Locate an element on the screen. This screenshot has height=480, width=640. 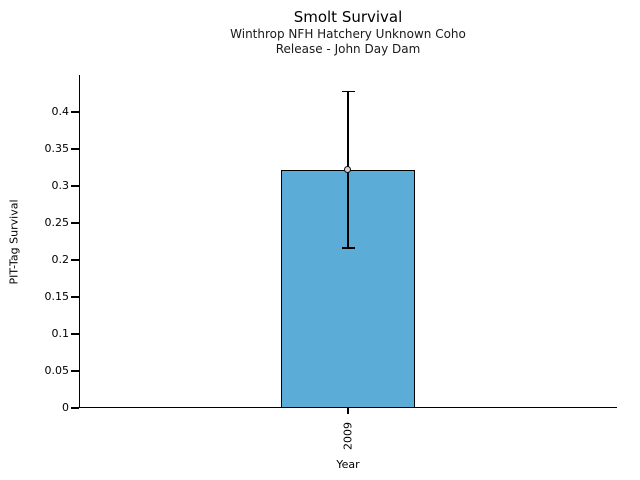
y-tick-label: 0.05 is located at coordinates (57, 370).